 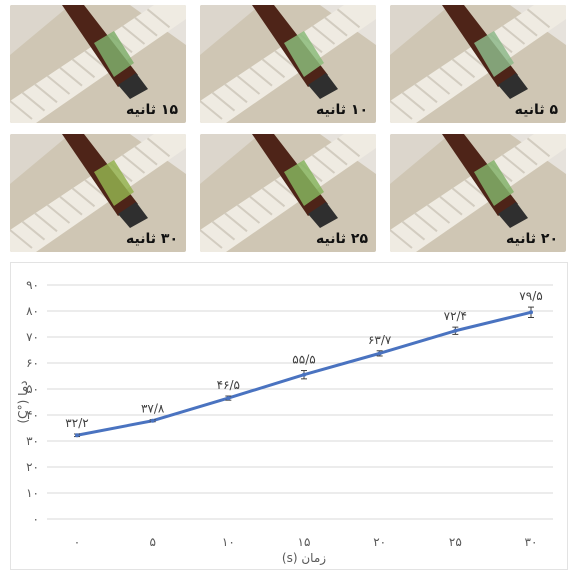 I want to click on y-tick-label: ۳۰, so click(x=32, y=441).